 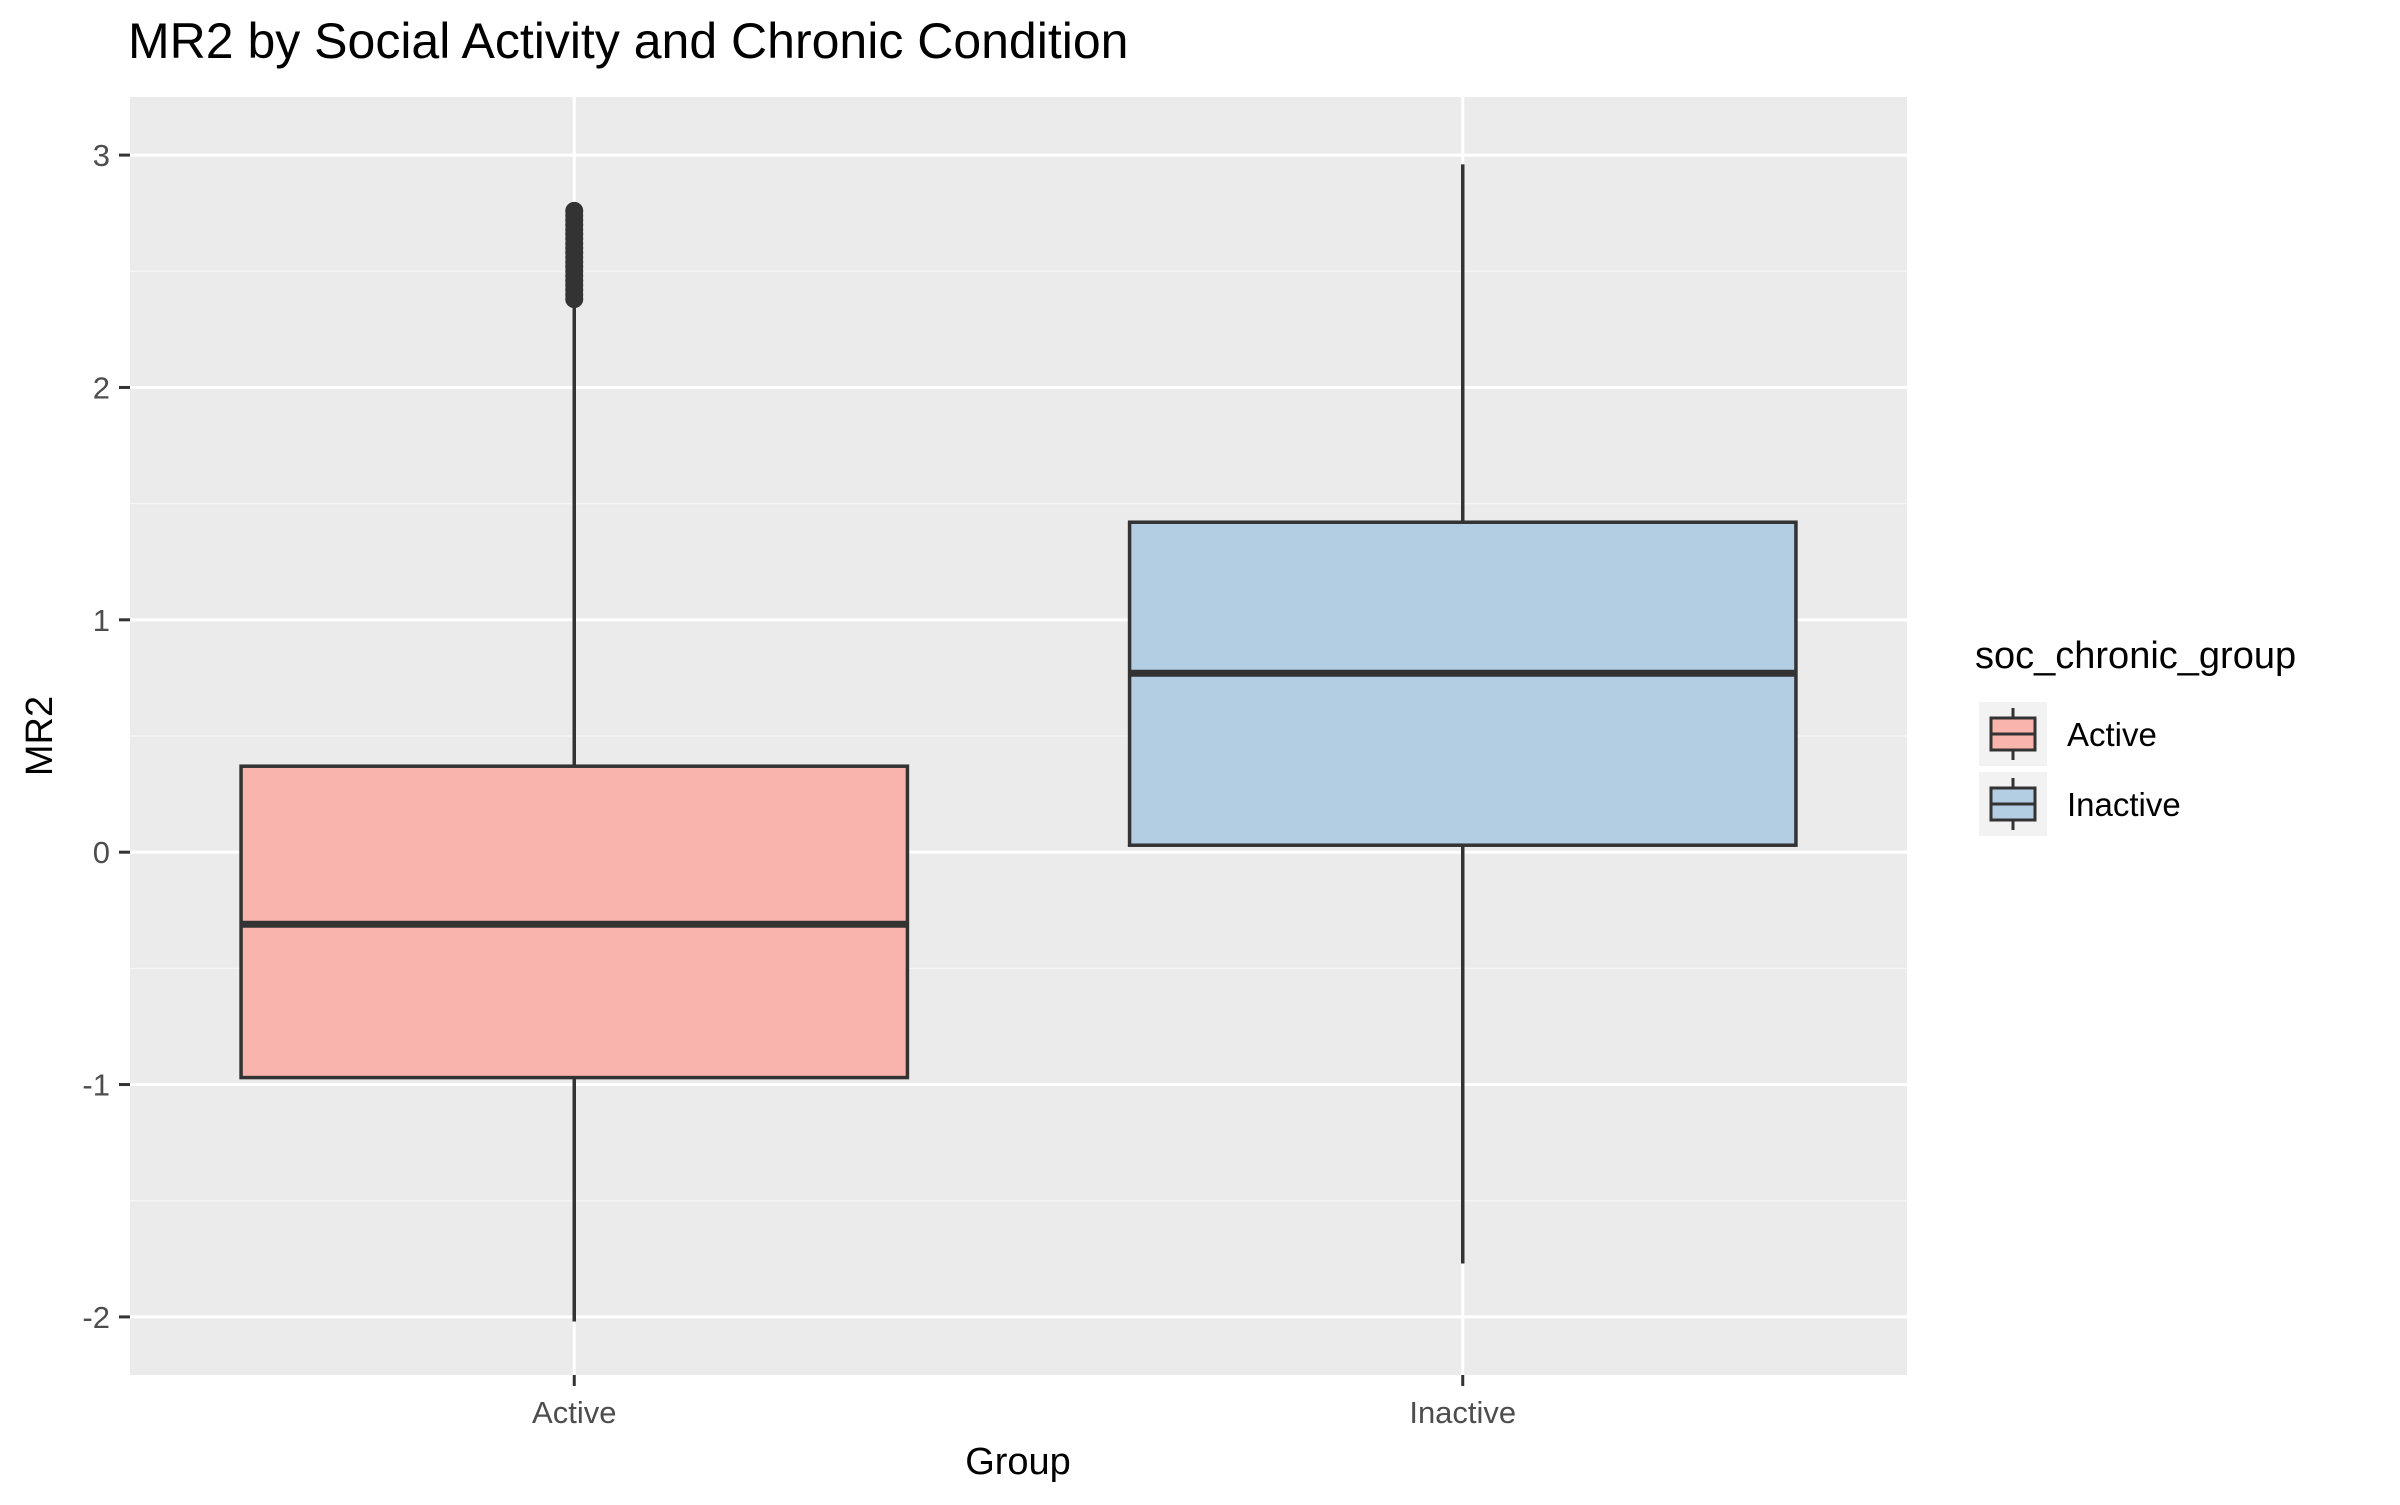 What do you see at coordinates (101, 155) in the screenshot?
I see `y-tick-label: 3` at bounding box center [101, 155].